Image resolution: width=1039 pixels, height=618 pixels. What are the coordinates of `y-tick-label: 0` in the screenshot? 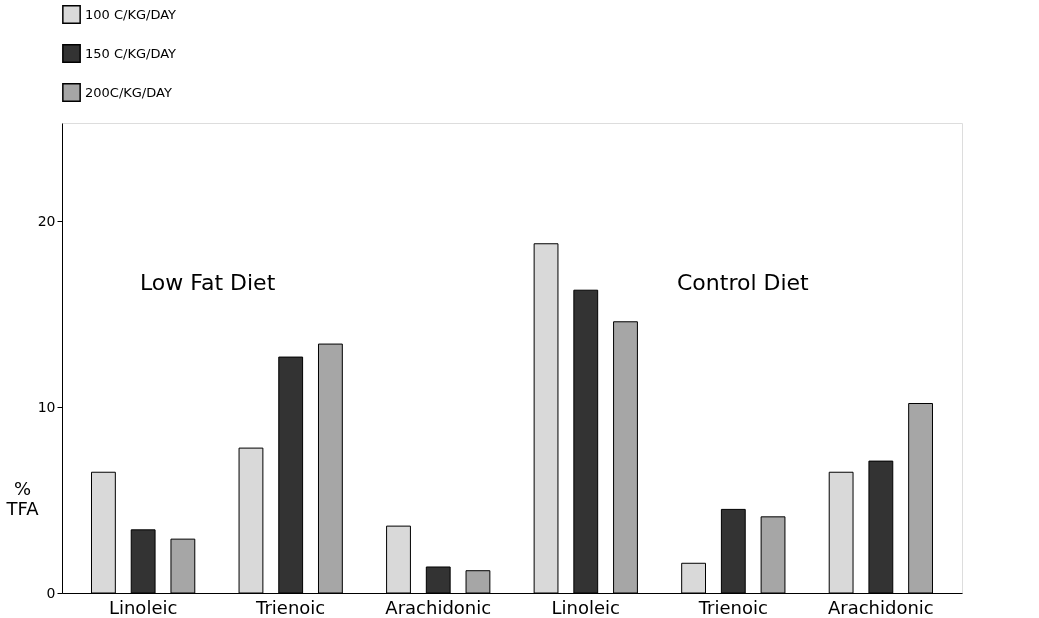 It's located at (51, 592).